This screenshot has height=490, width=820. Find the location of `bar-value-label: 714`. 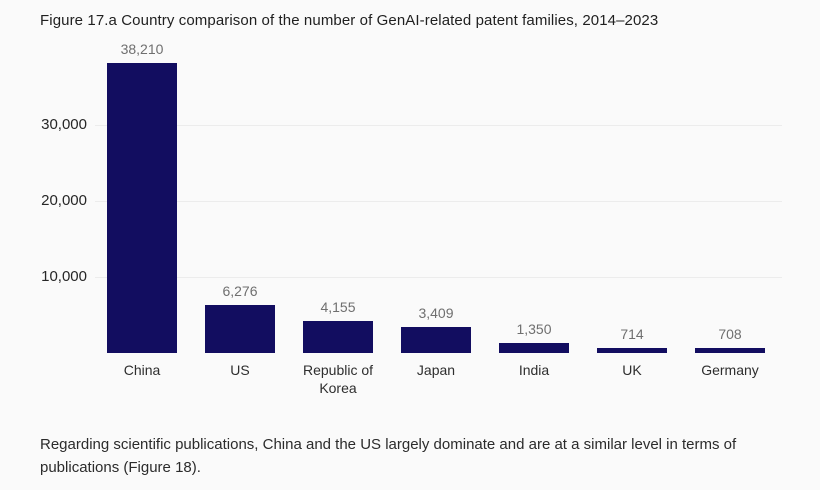

bar-value-label: 714 is located at coordinates (632, 334).